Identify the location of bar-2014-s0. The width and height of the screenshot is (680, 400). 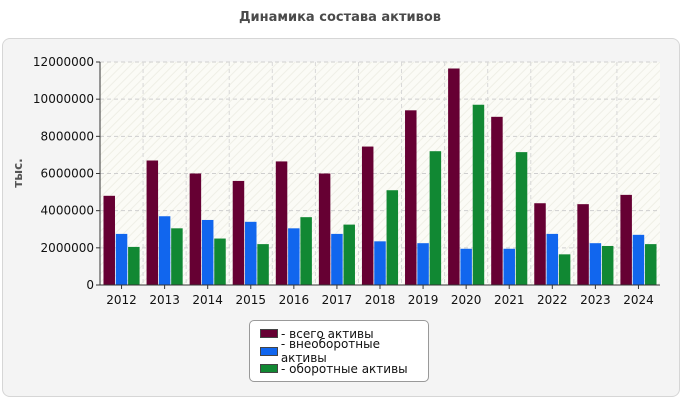
(195, 229).